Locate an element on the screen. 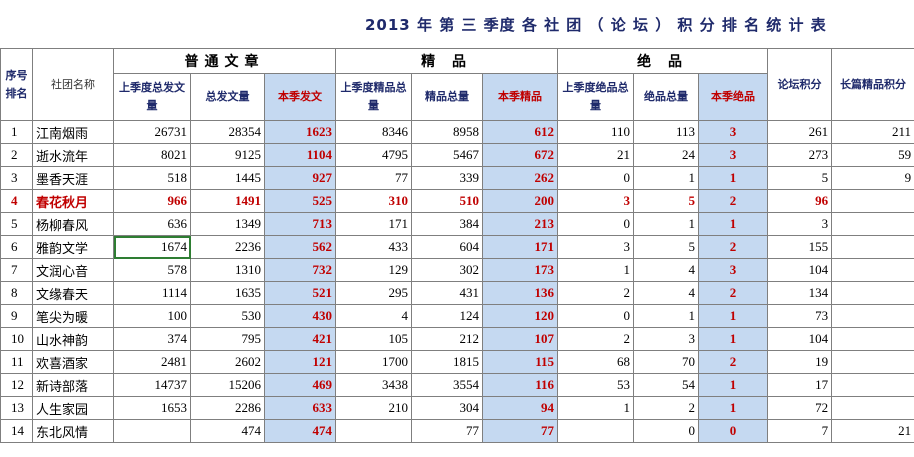  rank-cell: 4 is located at coordinates (16, 201).